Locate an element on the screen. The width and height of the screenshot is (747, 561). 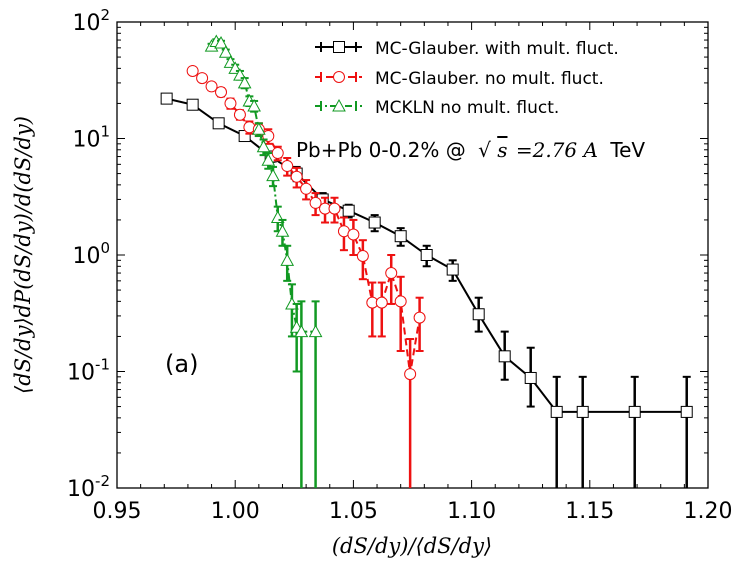
legend-entry-glauber-nofluct: MC-Glauber. no mult. fluct. is located at coordinates (459, 79).